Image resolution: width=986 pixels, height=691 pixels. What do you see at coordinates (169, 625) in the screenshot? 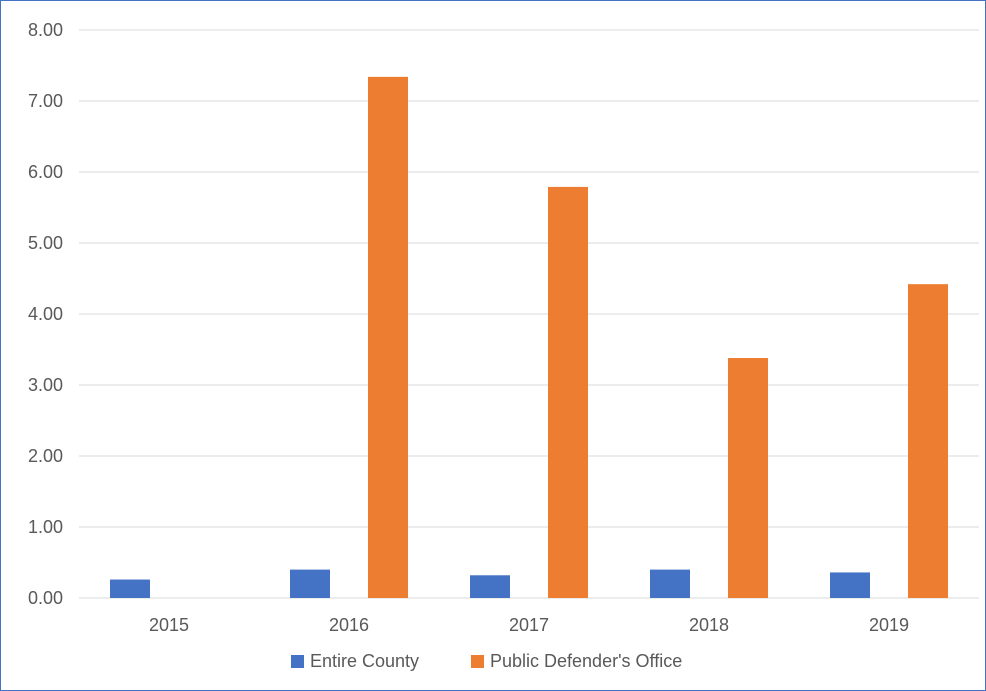
I see `x-tick-label: 2015` at bounding box center [169, 625].